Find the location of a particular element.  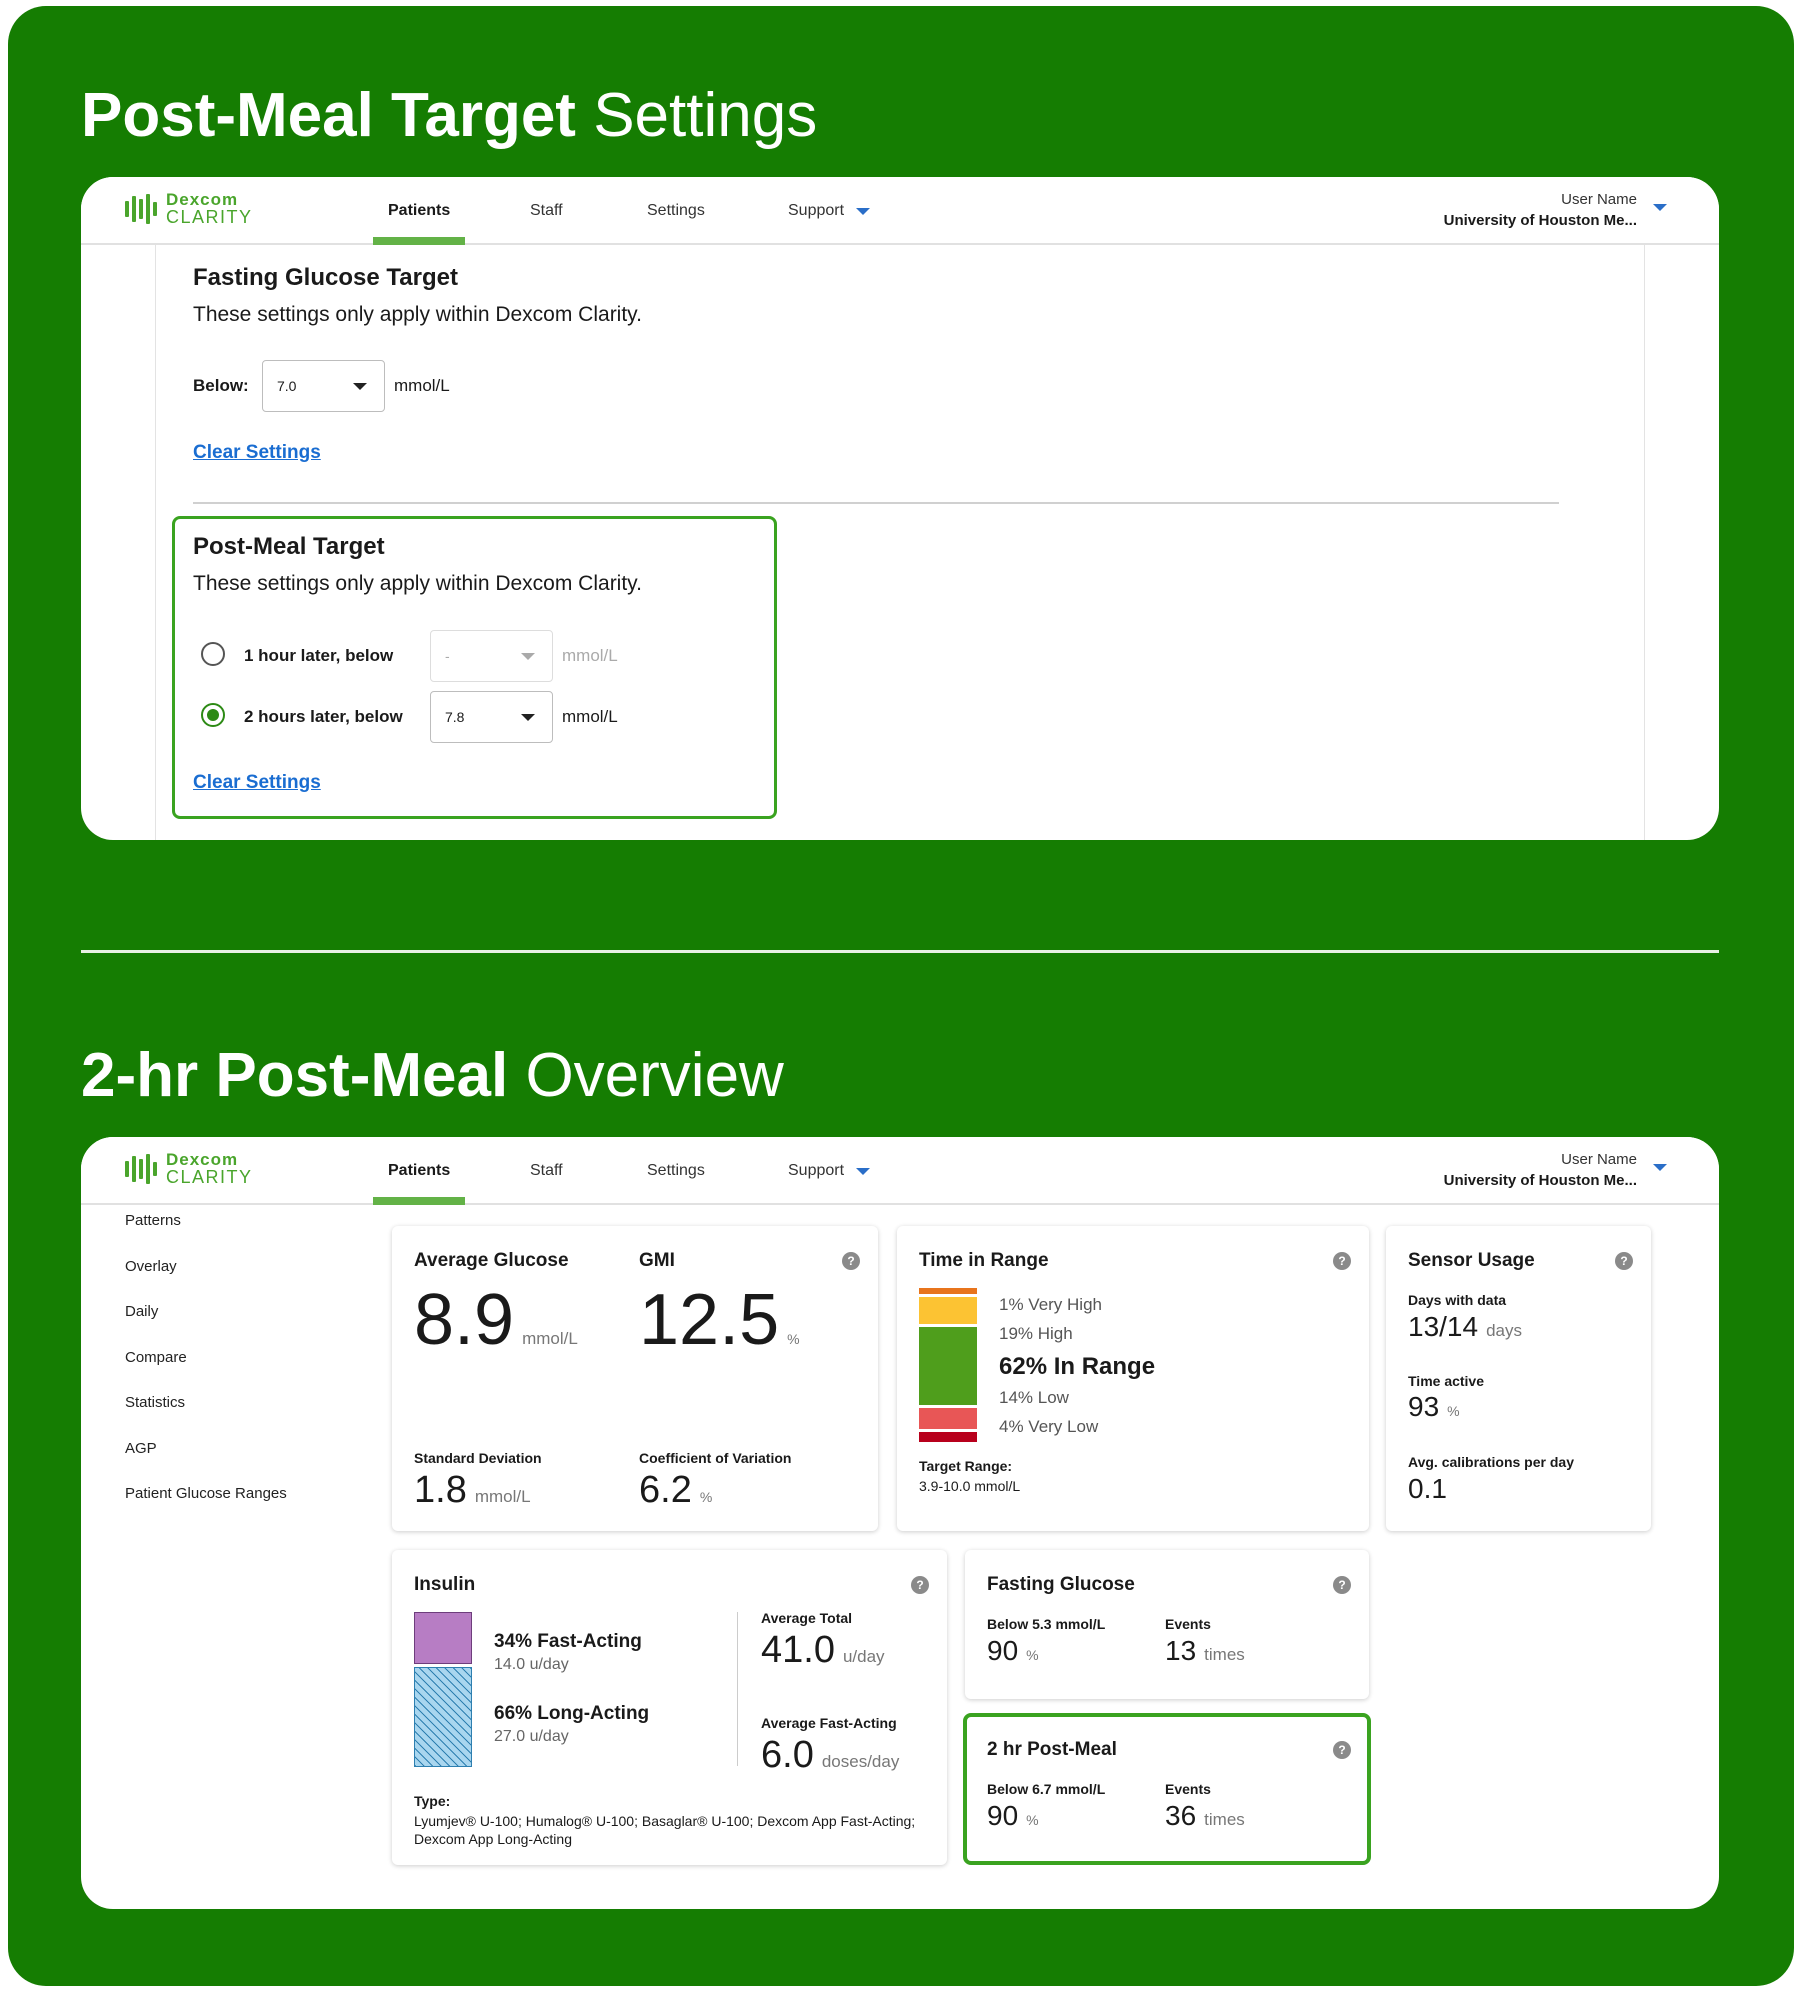

time-in-range-bar is located at coordinates (948, 1365).